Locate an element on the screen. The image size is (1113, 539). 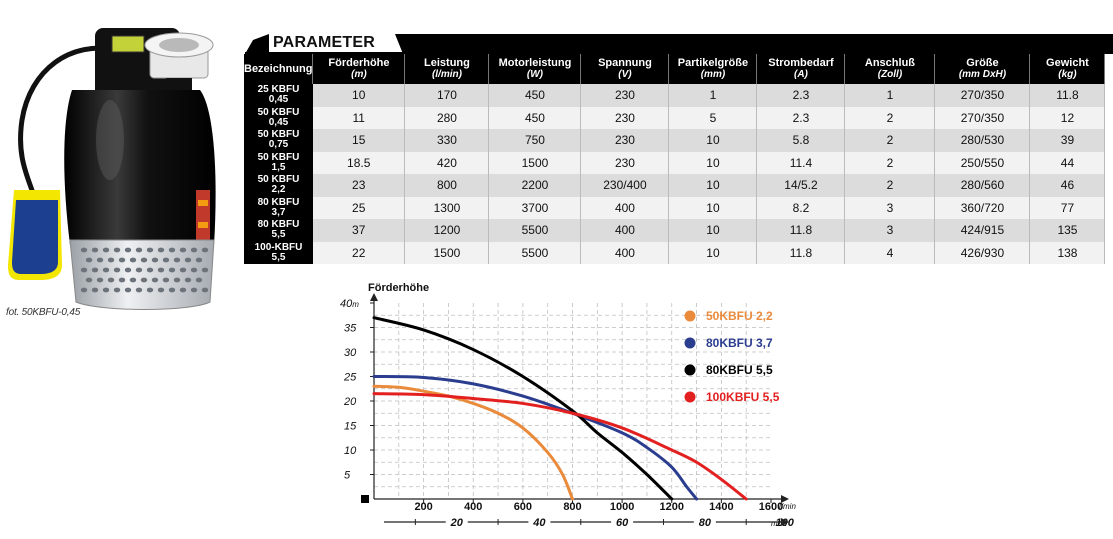
col-header-model: Bezeichnung is located at coordinates (279, 69).